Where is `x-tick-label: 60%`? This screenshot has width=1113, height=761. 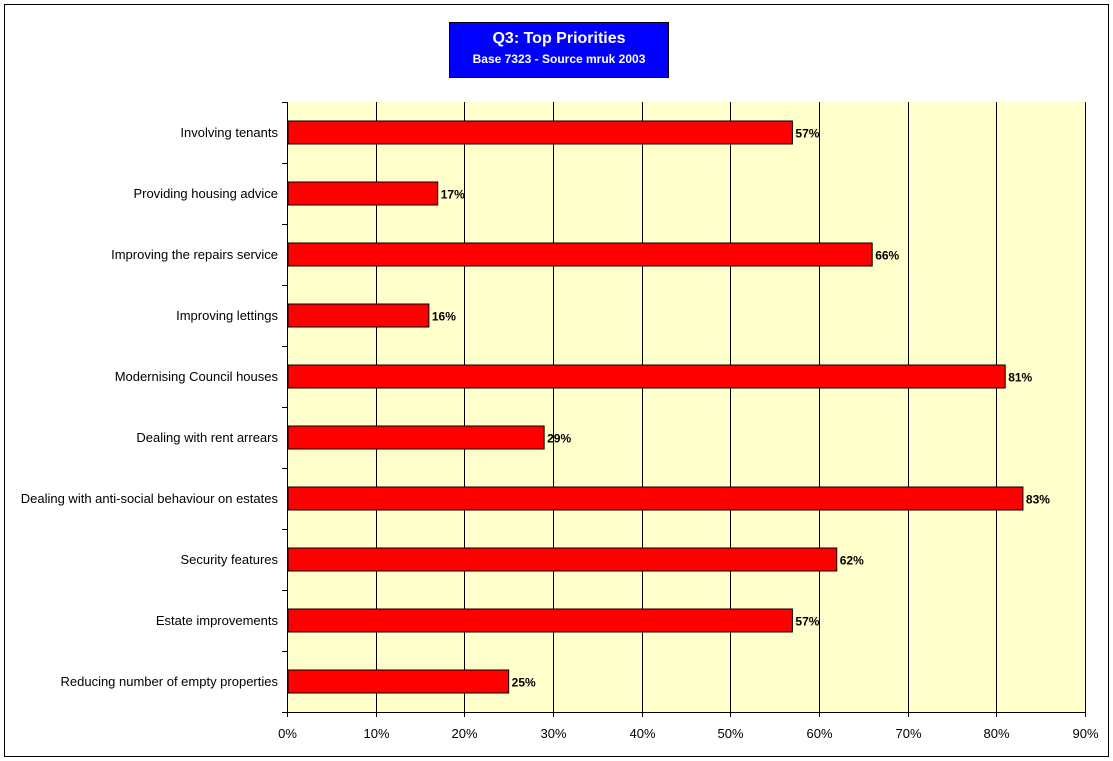
x-tick-label: 60% is located at coordinates (819, 733).